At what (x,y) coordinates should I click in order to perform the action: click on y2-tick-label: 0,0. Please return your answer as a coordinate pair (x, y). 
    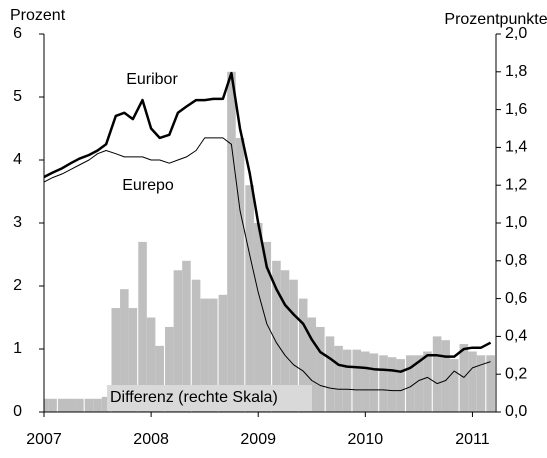
    Looking at the image, I should click on (516, 411).